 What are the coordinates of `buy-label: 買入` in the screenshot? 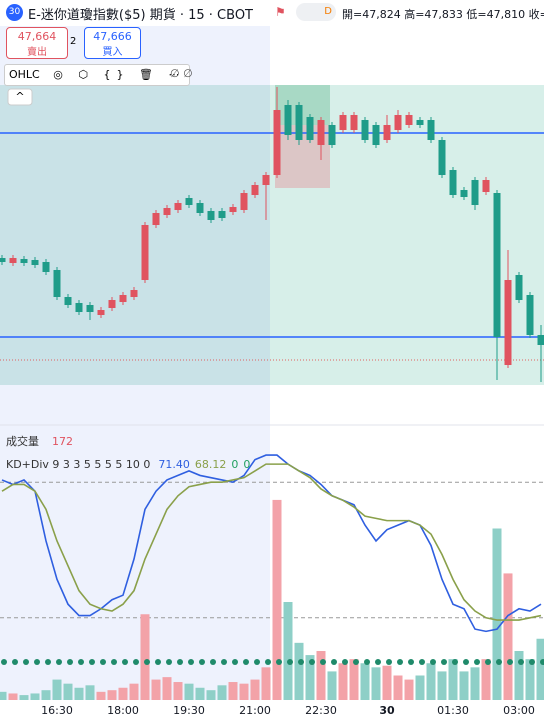 It's located at (112, 52).